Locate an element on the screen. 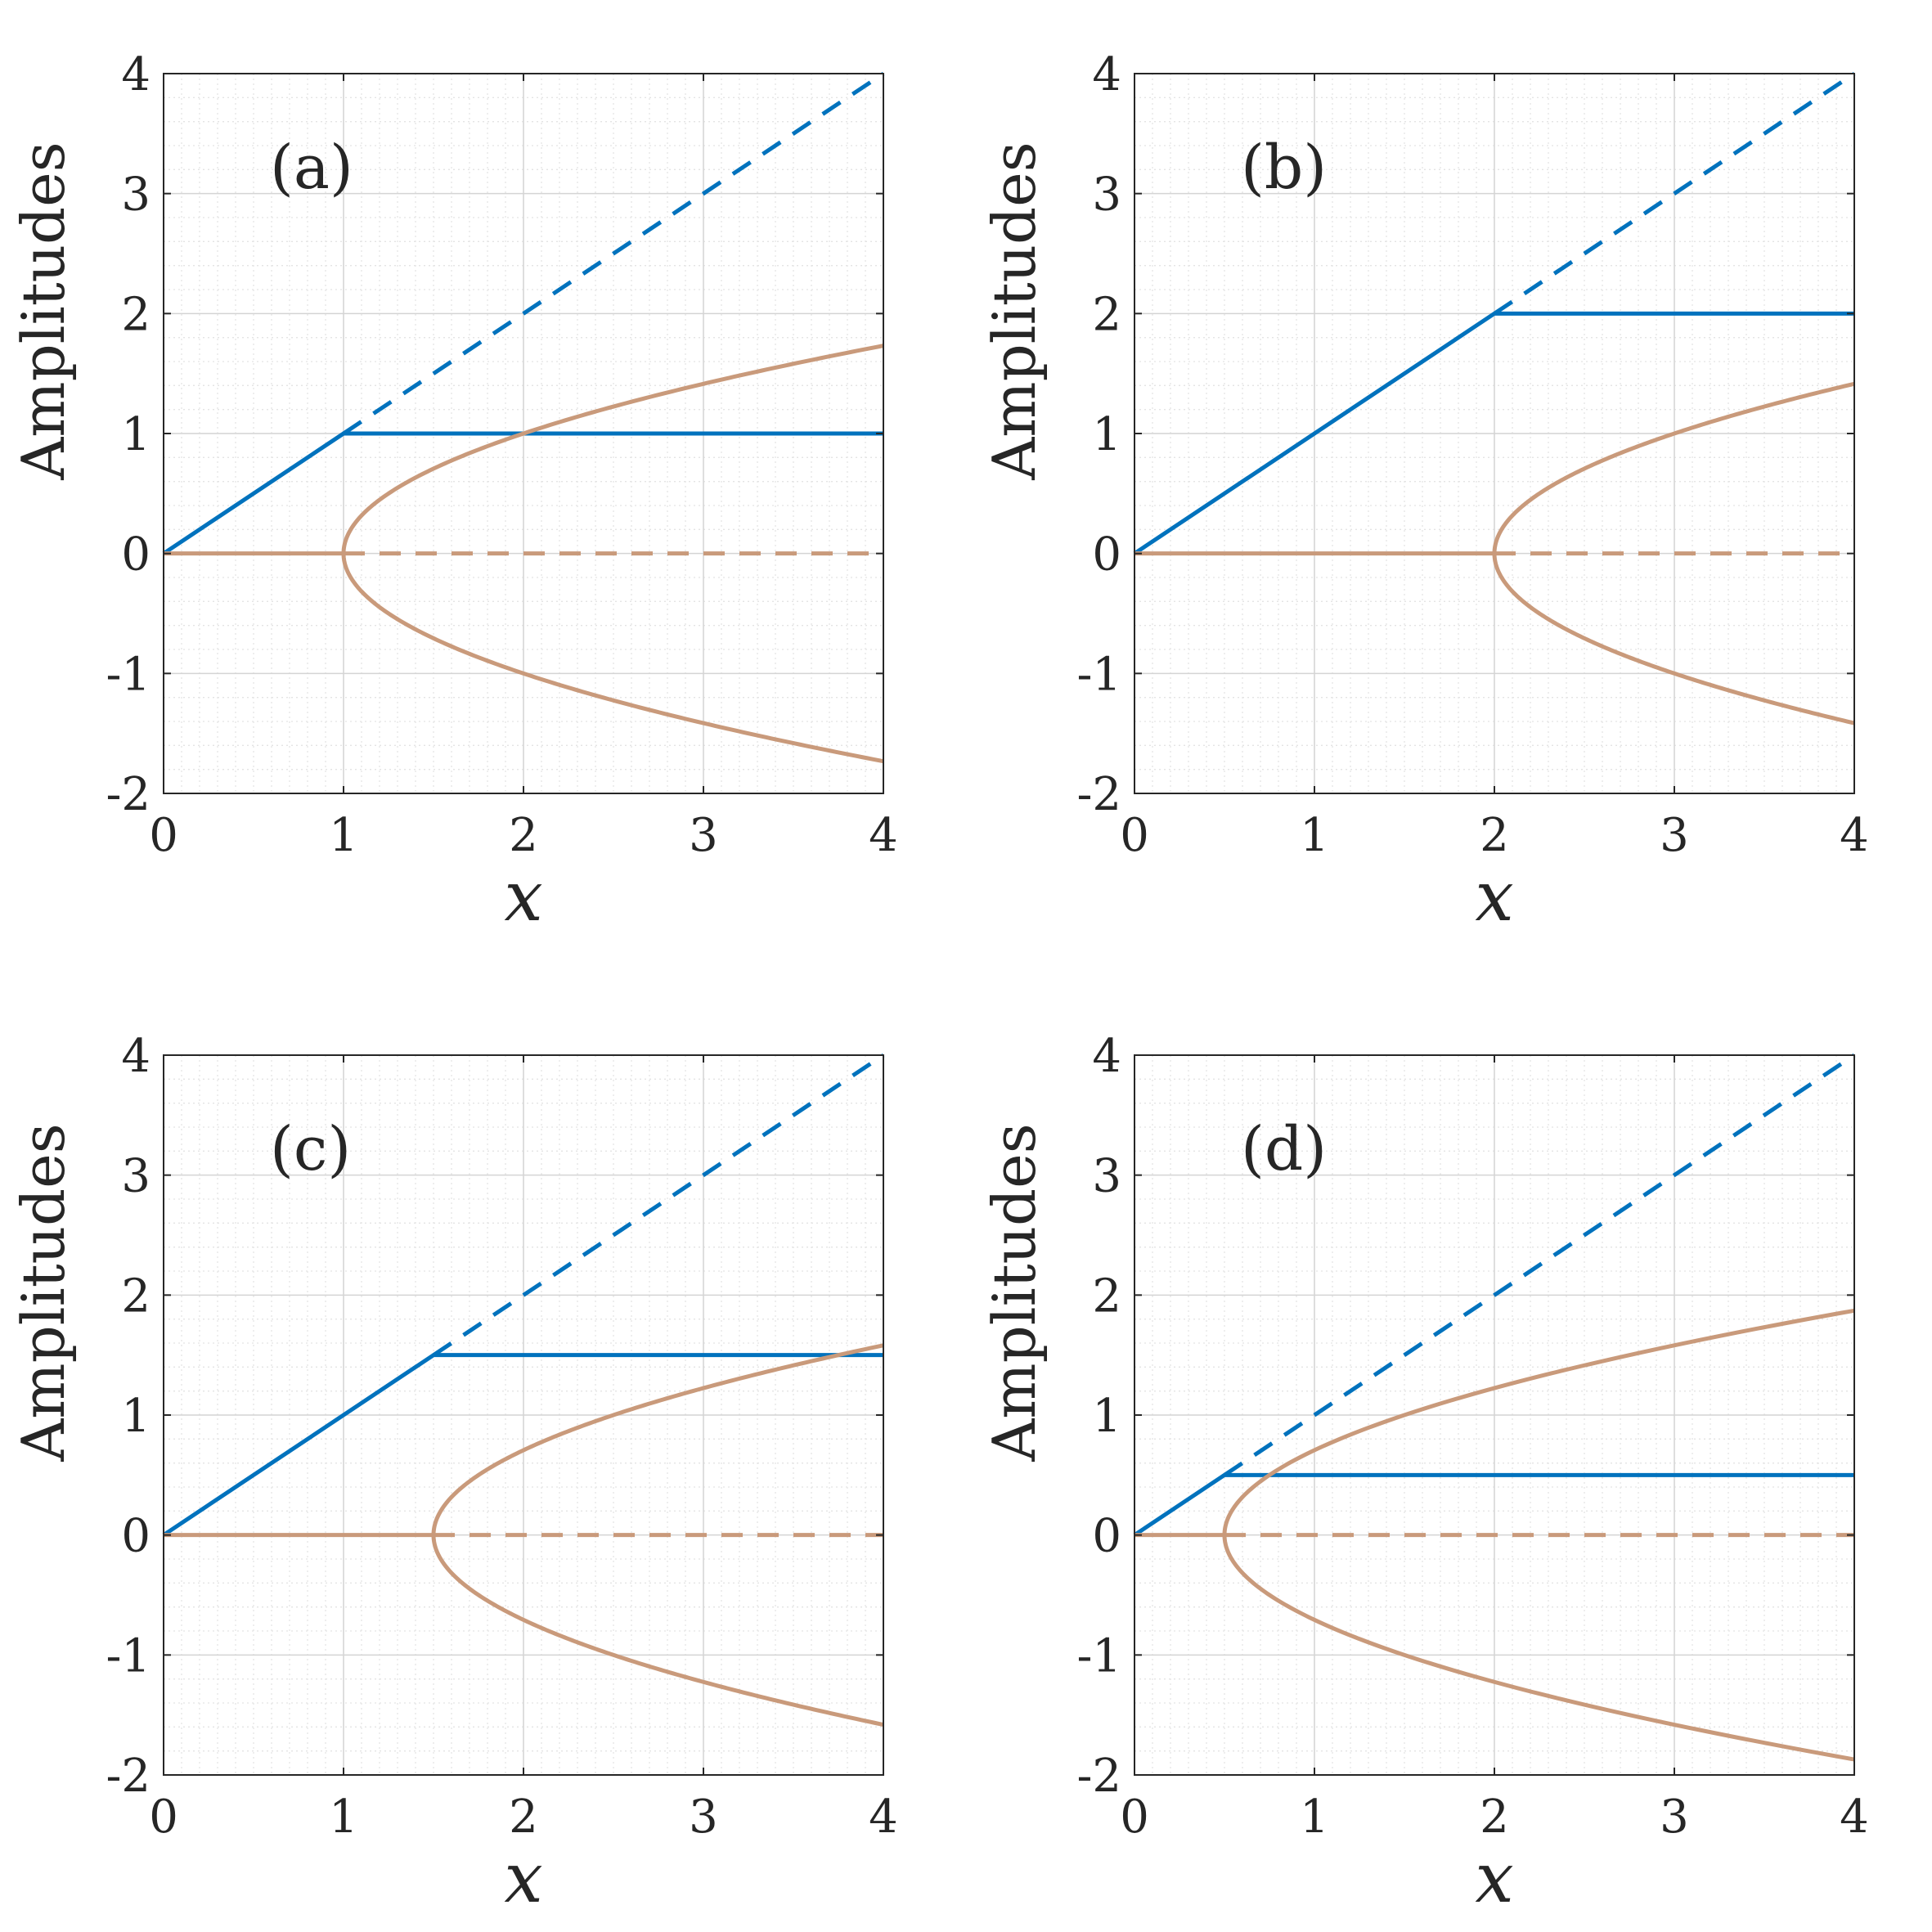 This screenshot has height=1932, width=1932. panel-label: (b) is located at coordinates (1284, 168).